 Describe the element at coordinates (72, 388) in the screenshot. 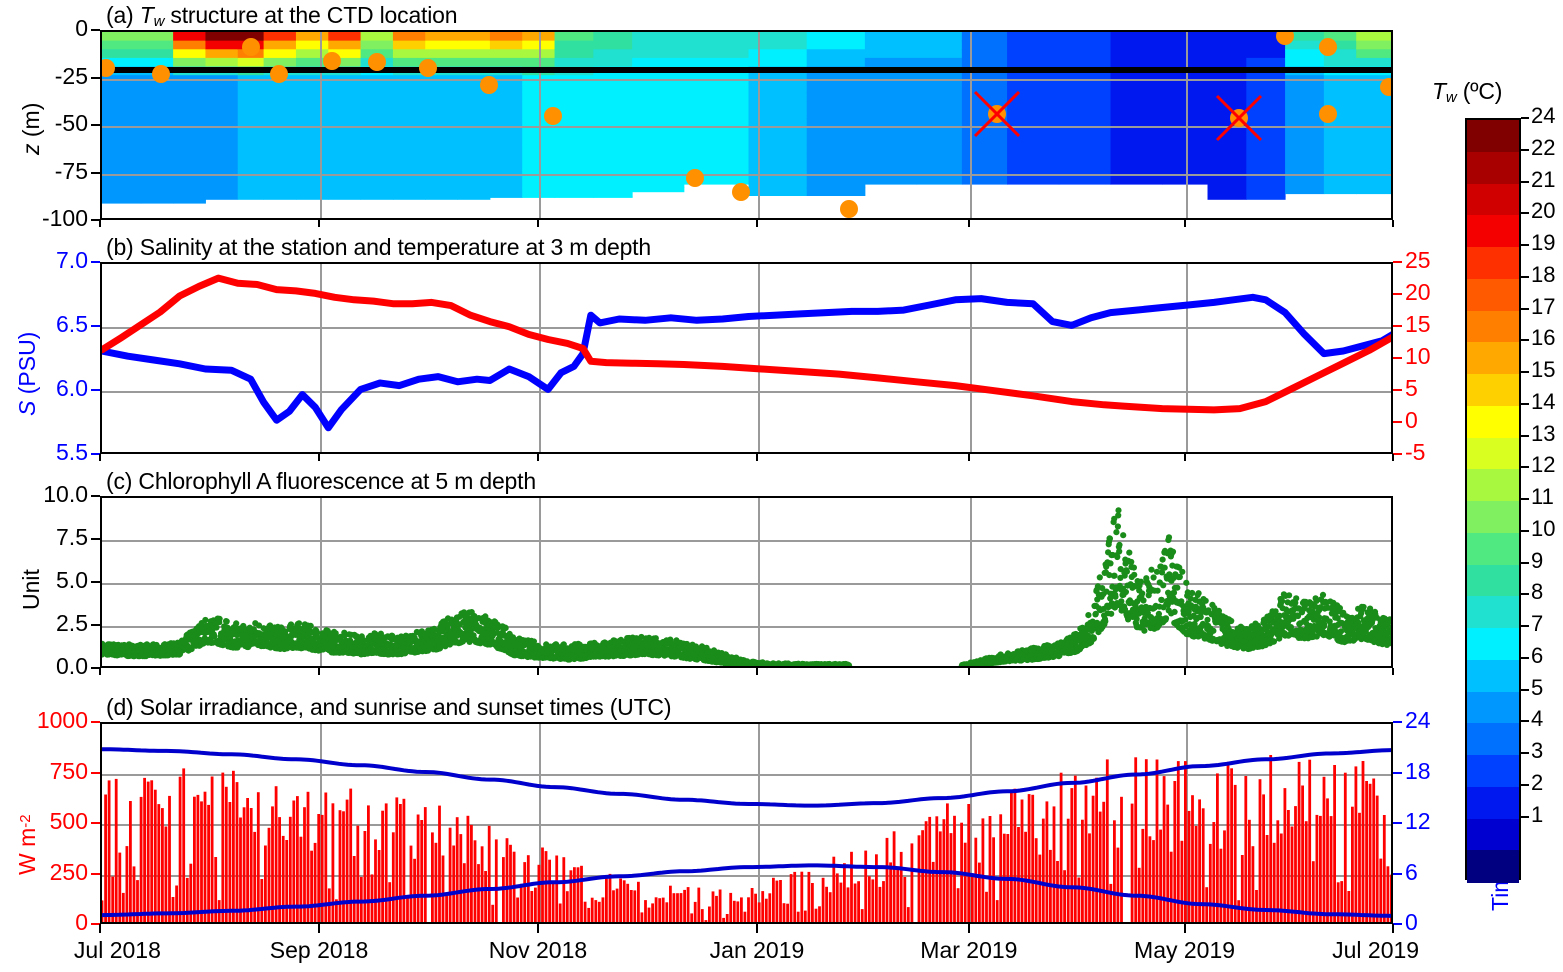

I see `y-tick-label: 6.0` at that location.